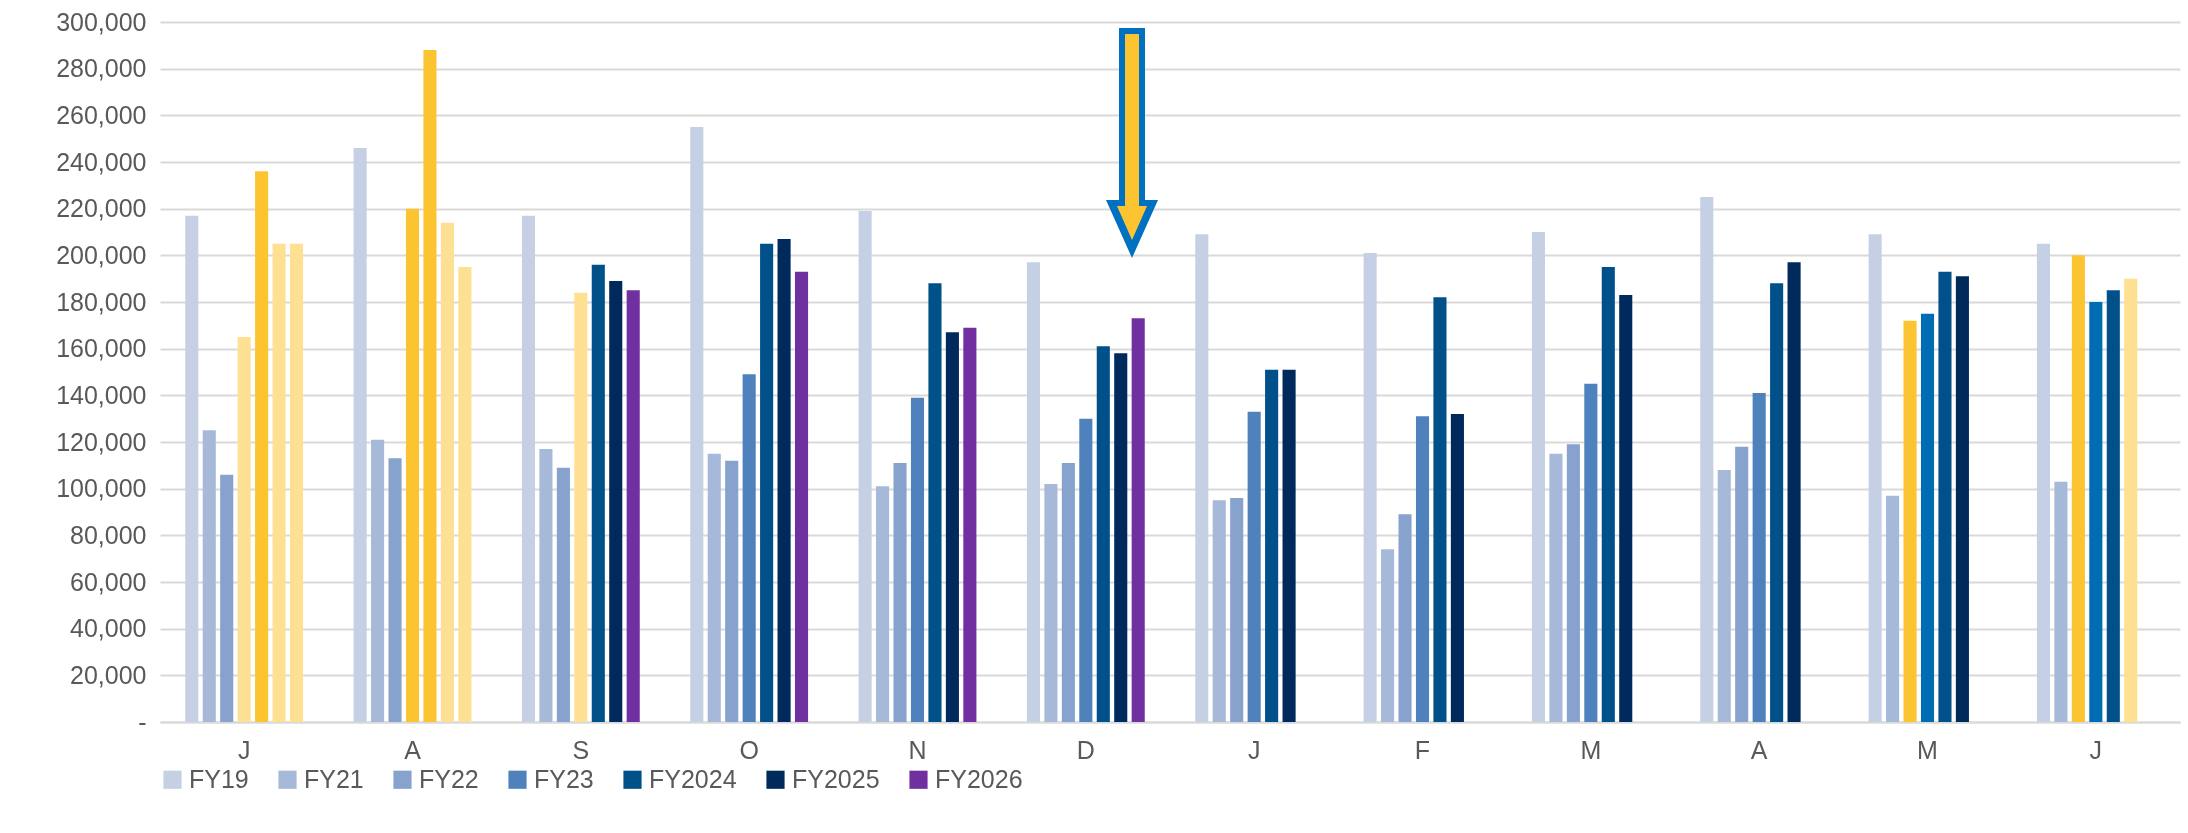  I want to click on legend-label: FY23, so click(564, 778).